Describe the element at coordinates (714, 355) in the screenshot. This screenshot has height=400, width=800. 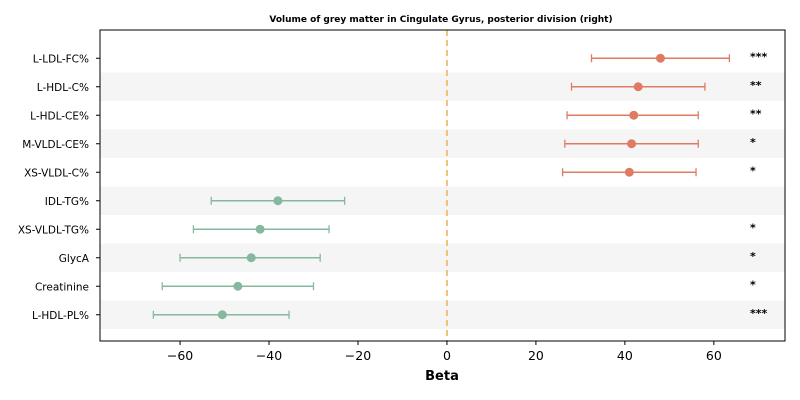
I see `x-tick-label: 60` at that location.